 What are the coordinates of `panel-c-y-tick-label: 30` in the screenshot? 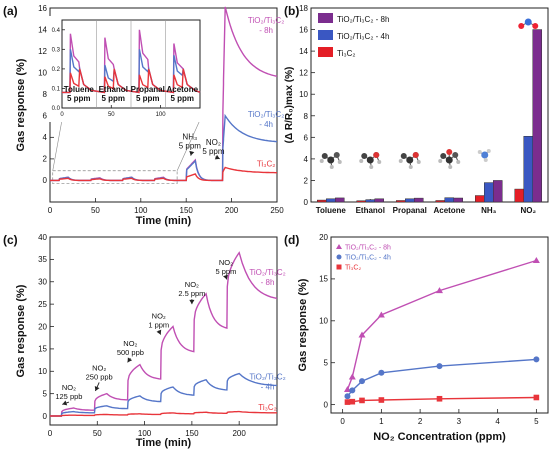 It's located at (42, 282).